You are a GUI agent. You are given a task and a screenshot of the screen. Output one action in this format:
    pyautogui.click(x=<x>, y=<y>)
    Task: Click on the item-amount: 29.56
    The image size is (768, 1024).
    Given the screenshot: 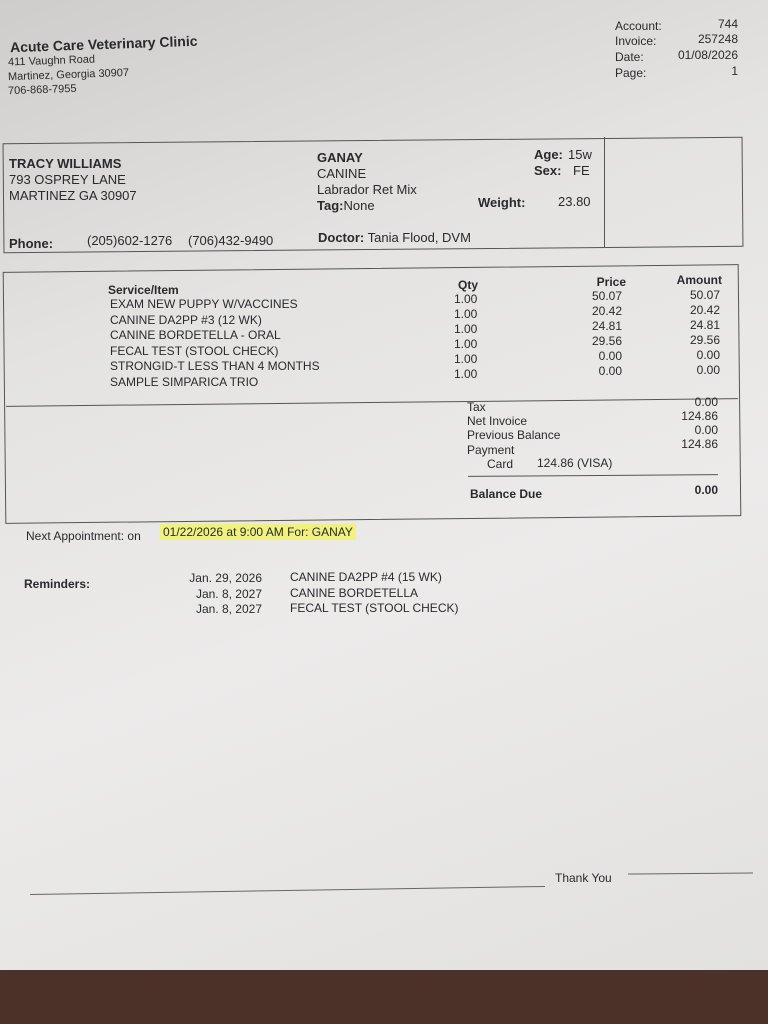 What is the action you would take?
    pyautogui.click(x=704, y=339)
    